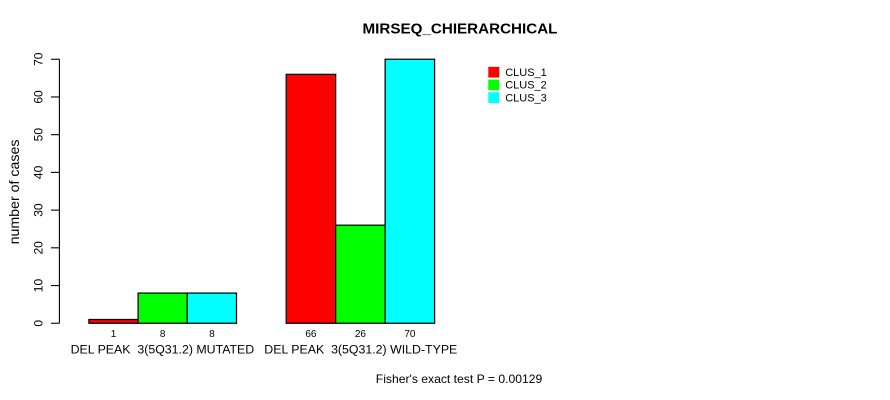 The image size is (890, 400). Describe the element at coordinates (15, 192) in the screenshot. I see `svg-text: number of cases` at that location.